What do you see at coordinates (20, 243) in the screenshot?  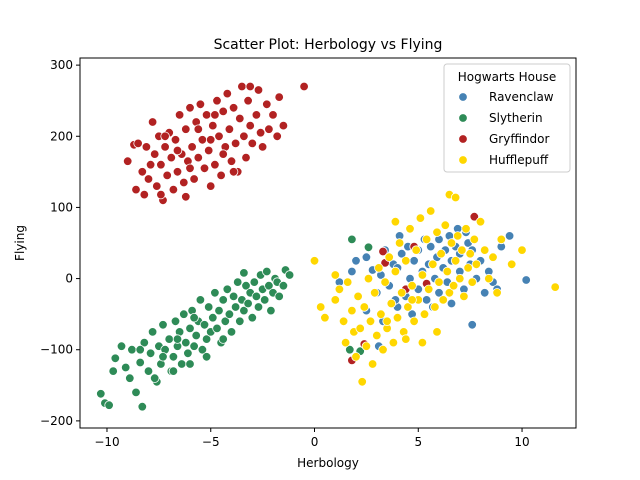 I see `y-axis-label: Flying` at bounding box center [20, 243].